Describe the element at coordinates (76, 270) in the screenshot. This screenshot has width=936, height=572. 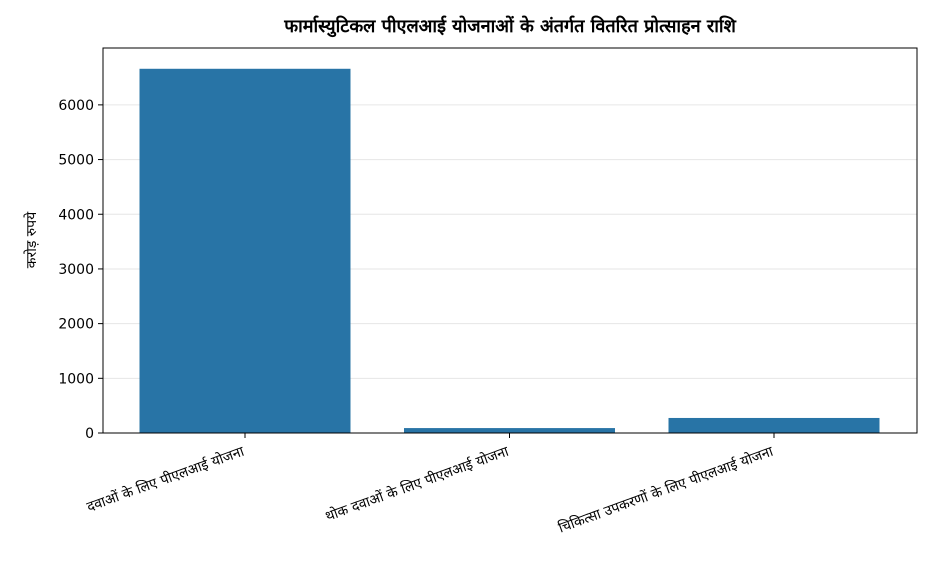
I see `y-tick-label: 3000` at that location.